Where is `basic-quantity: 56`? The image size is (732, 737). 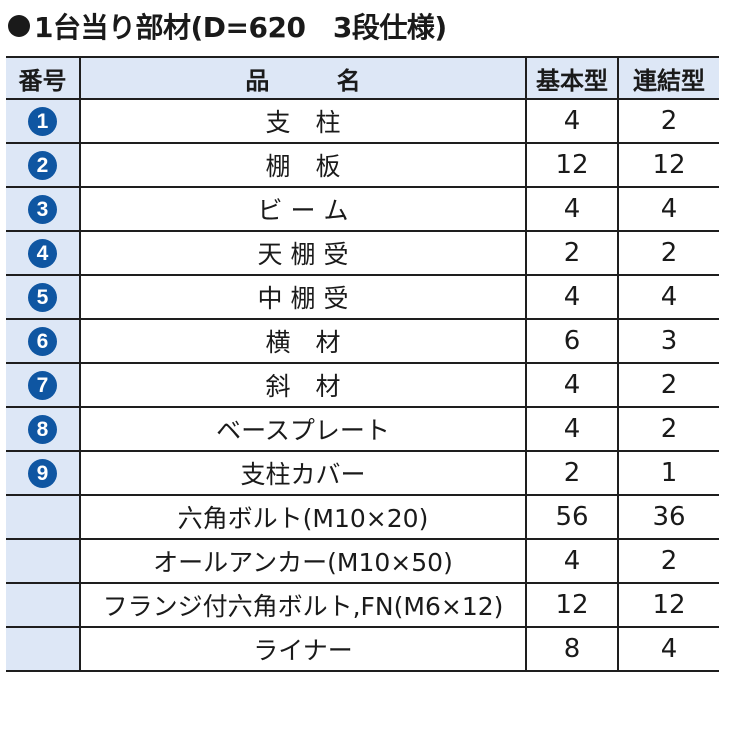
basic-quantity: 56 is located at coordinates (571, 517).